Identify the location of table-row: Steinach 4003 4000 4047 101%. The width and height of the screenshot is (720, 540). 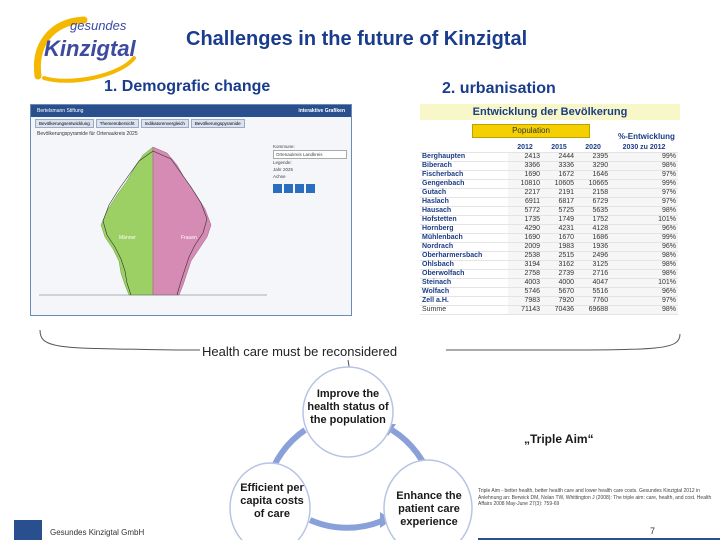
(549, 283).